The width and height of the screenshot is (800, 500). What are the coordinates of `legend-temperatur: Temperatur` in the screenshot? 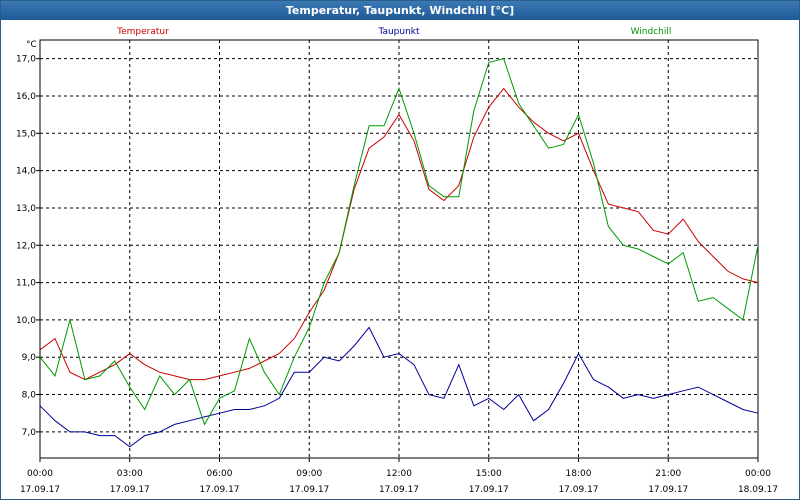 It's located at (142, 32).